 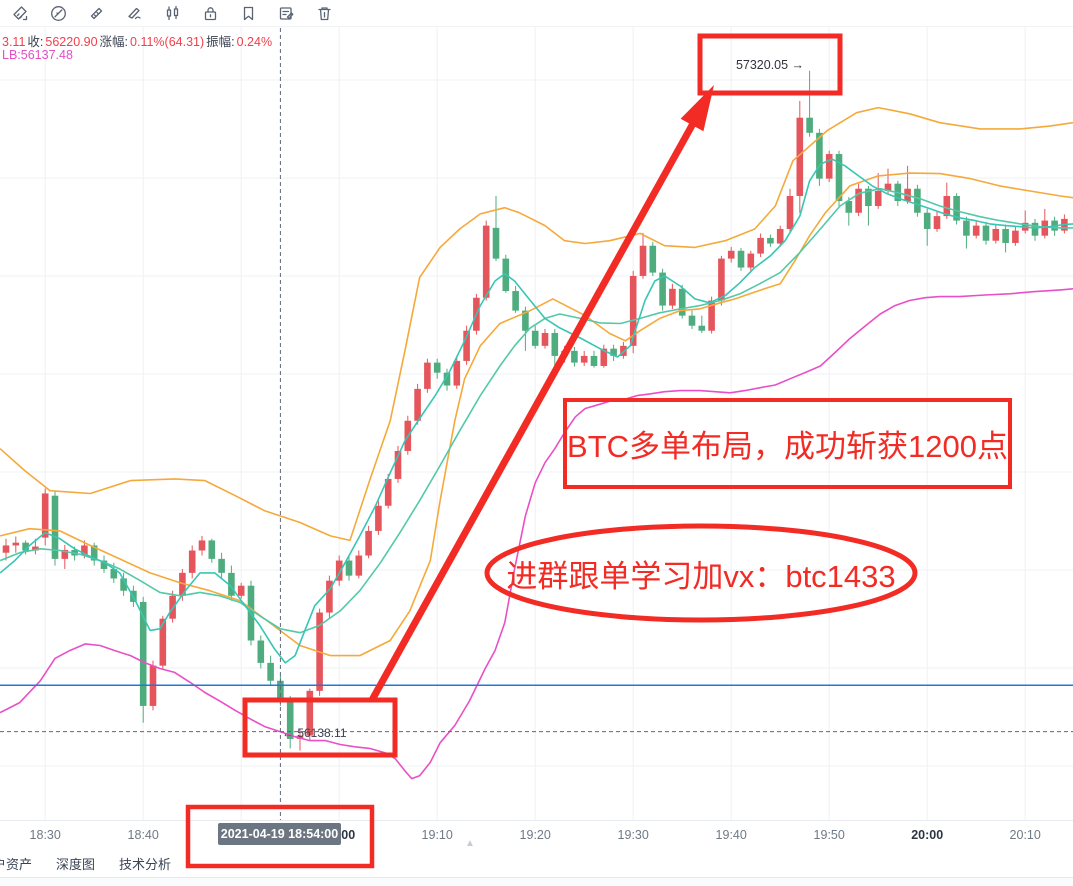 I want to click on bottom-tab-bar: 户资产 深度图 技术分析, so click(x=536, y=864).